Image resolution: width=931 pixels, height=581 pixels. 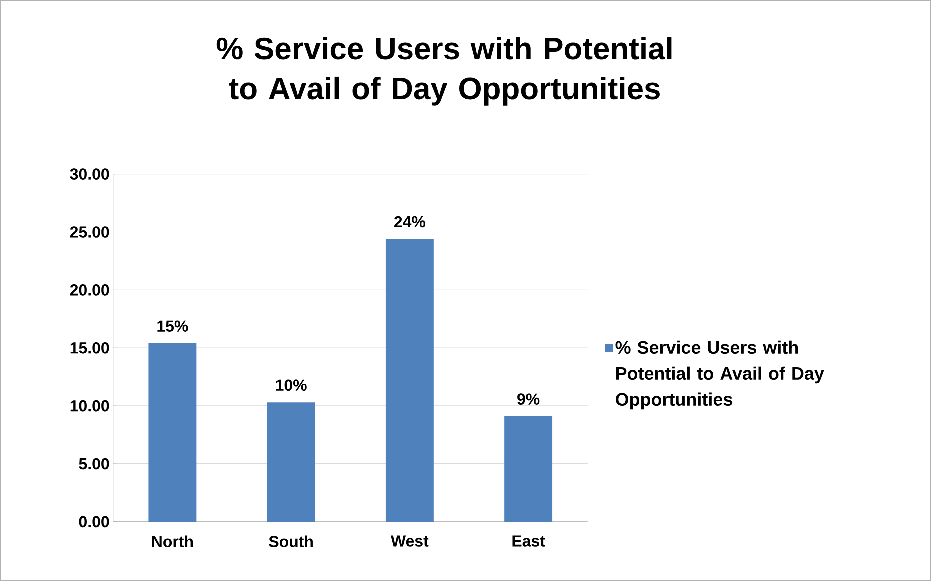 What do you see at coordinates (90, 290) in the screenshot?
I see `y-tick-label: 20.00` at bounding box center [90, 290].